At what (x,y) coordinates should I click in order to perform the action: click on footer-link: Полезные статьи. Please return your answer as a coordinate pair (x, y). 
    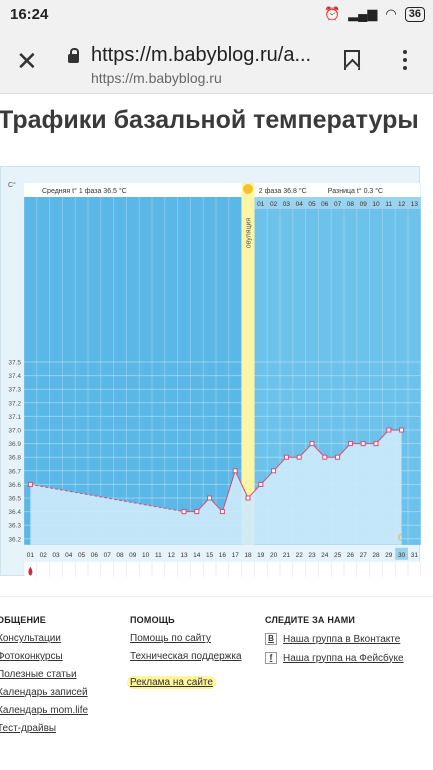
    Looking at the image, I should click on (38, 674).